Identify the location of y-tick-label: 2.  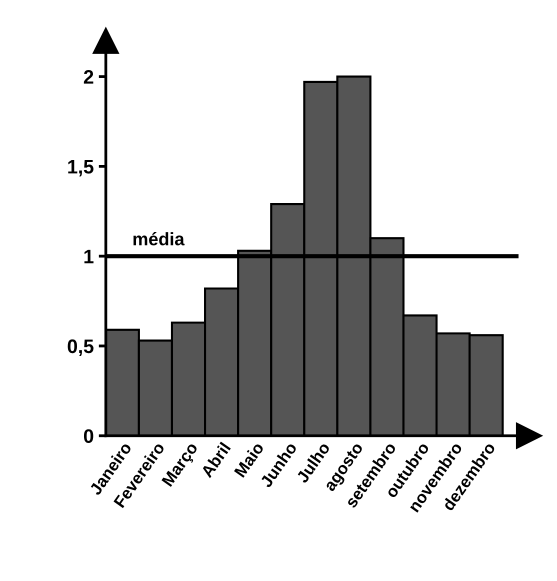
(89, 77).